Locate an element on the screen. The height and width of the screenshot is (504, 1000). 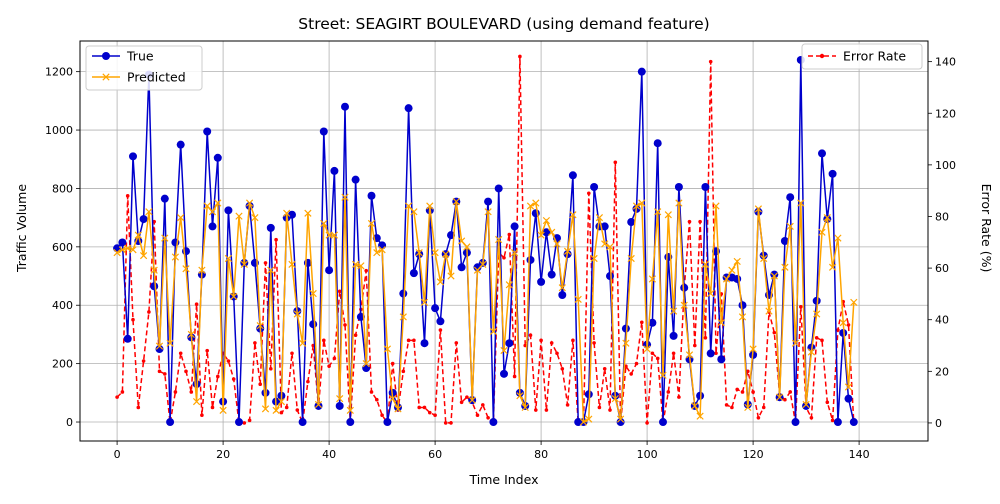
y-tick-label: 1000 is located at coordinates (59, 130).